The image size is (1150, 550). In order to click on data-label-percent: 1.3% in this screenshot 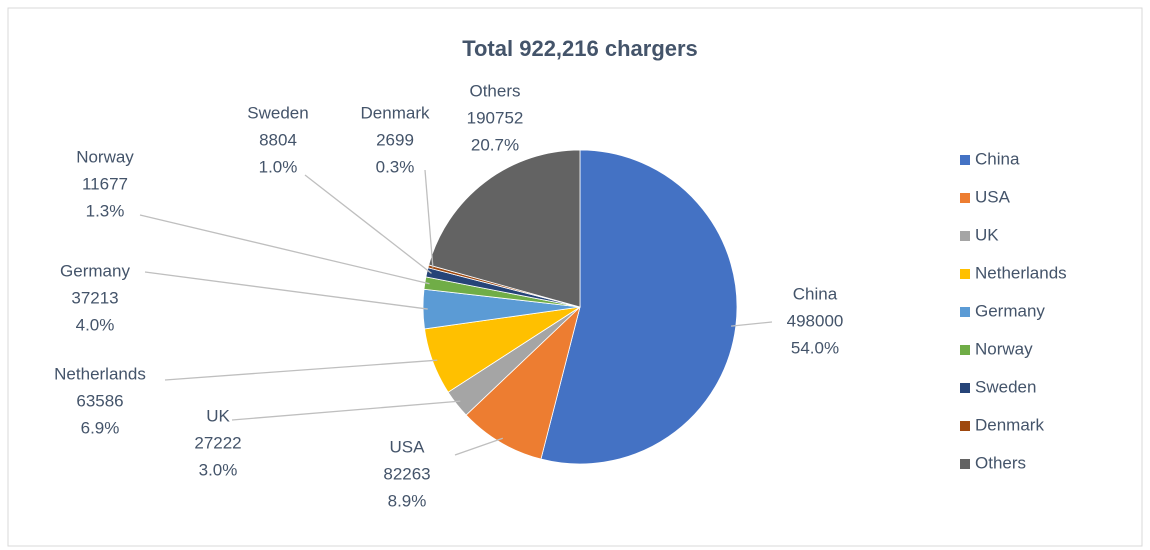, I will do `click(105, 210)`.